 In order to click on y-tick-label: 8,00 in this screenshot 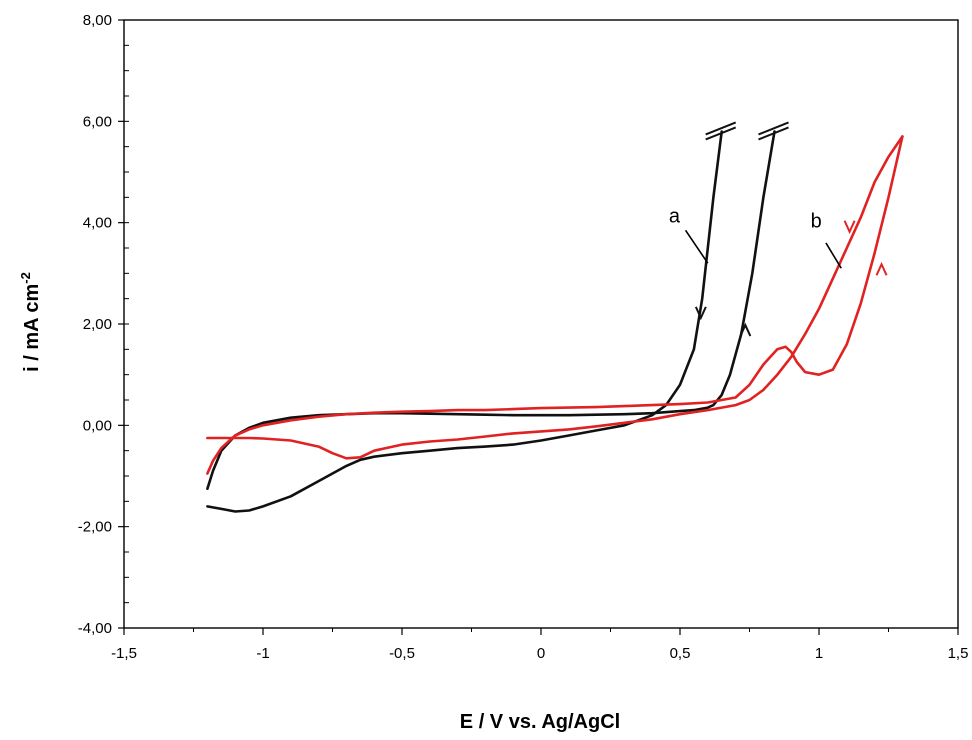, I will do `click(97, 20)`.